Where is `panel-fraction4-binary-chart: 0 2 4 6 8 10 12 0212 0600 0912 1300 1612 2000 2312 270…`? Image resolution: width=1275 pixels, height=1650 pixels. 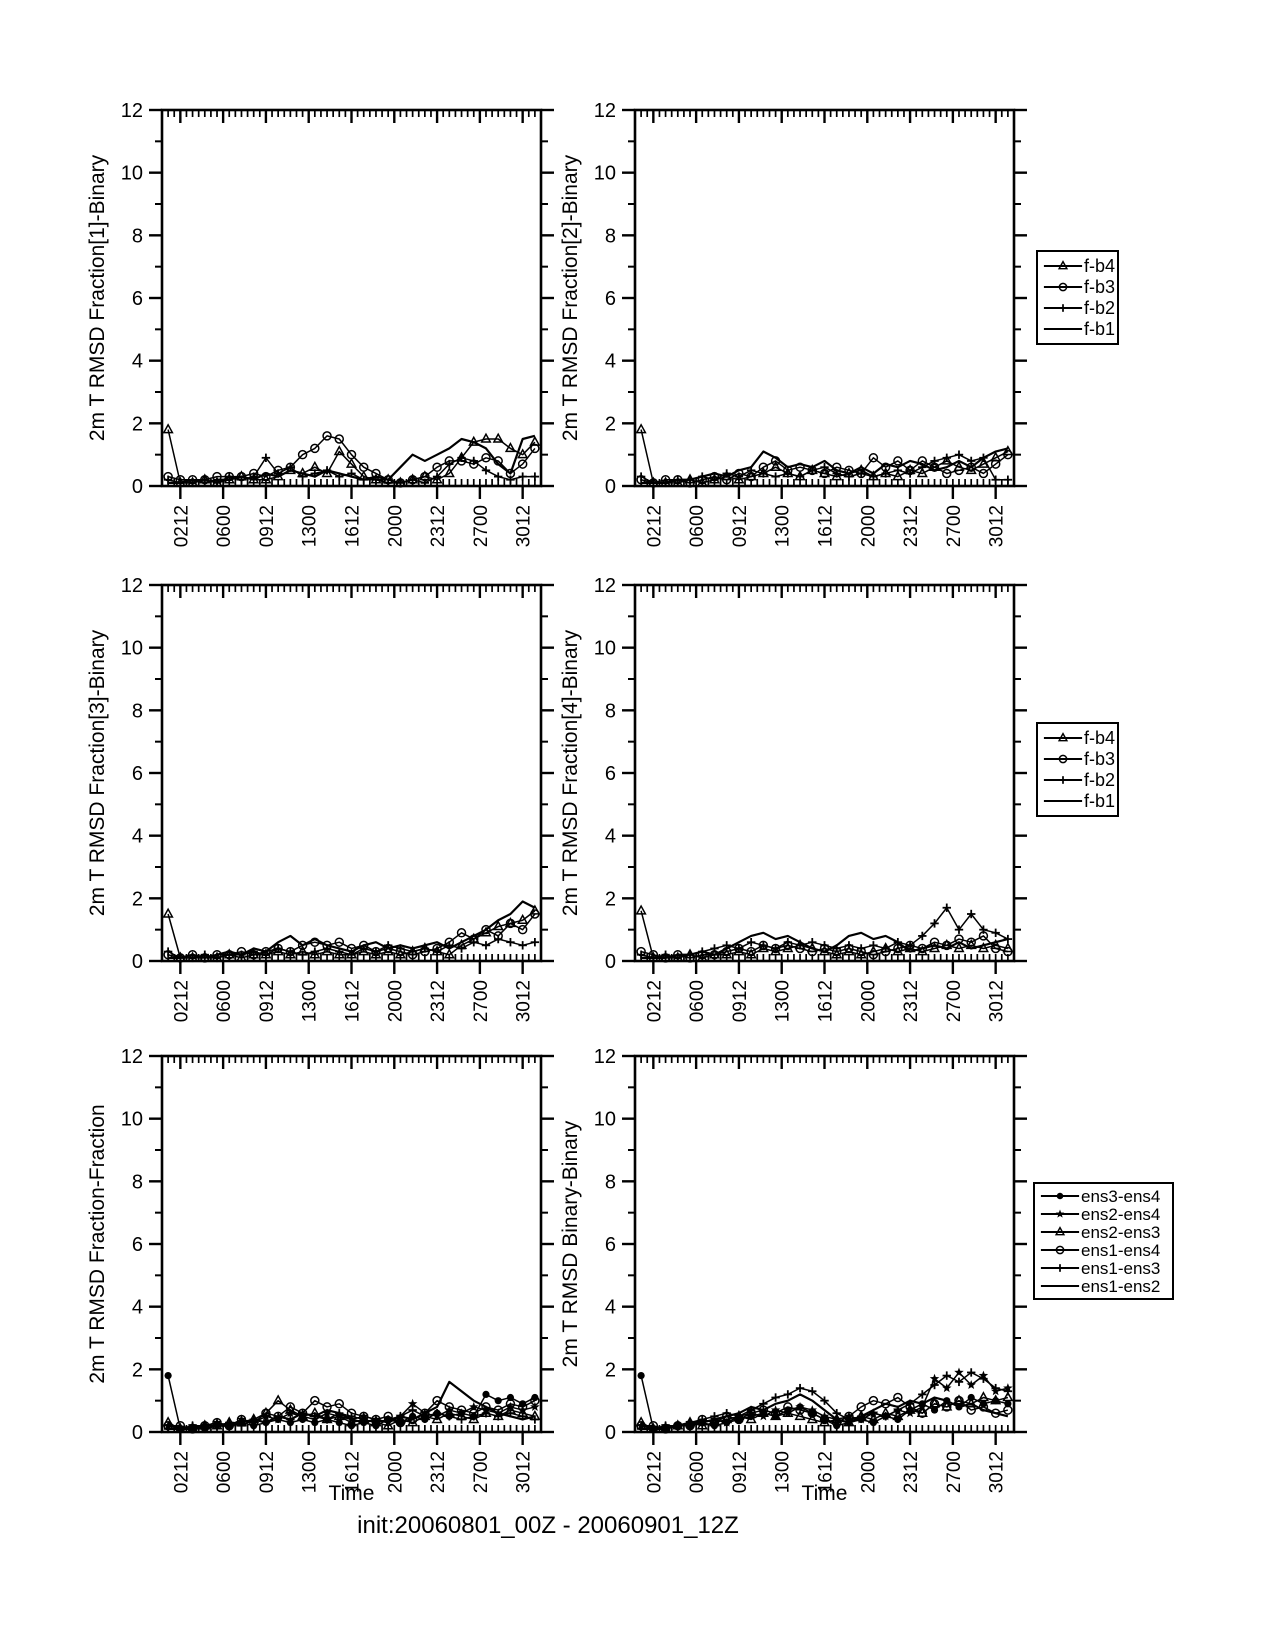
panel-fraction4-binary-chart: 0 2 4 6 8 10 12 0212 0600 0912 1300 1612 2000 2312 270… is located at coordinates (810, 798).